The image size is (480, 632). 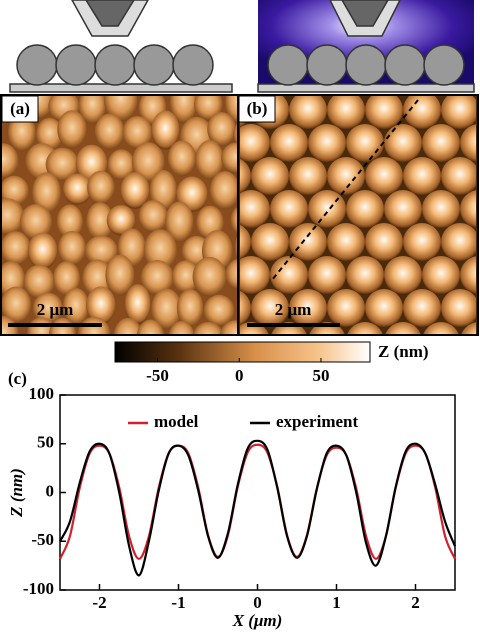 I want to click on x-tick-label: -1, so click(x=178, y=602).